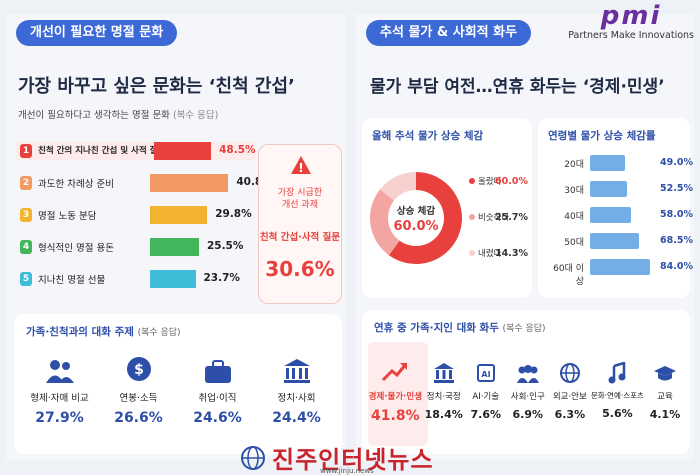 The image size is (700, 475). Describe the element at coordinates (631, 16) in the screenshot. I see `logo-mark: pmi` at that location.